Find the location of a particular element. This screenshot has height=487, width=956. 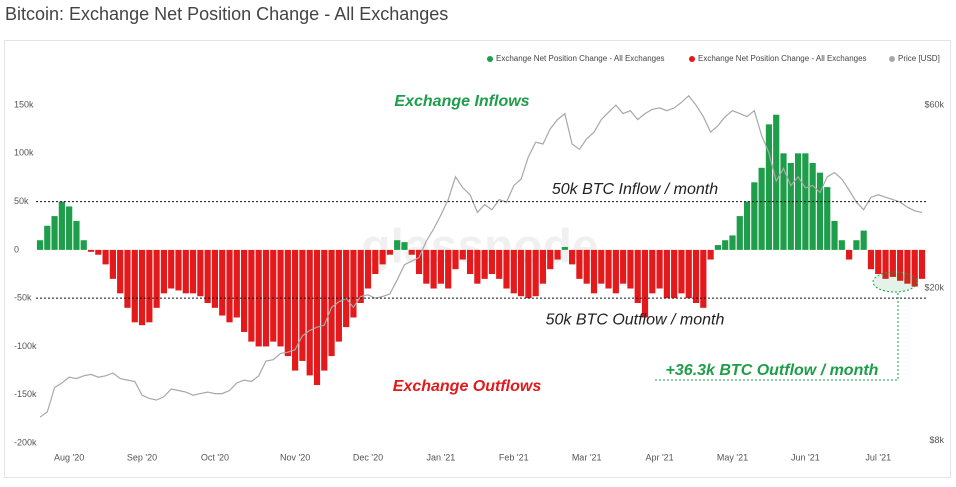

y2-tick-label: $60k is located at coordinates (934, 104).